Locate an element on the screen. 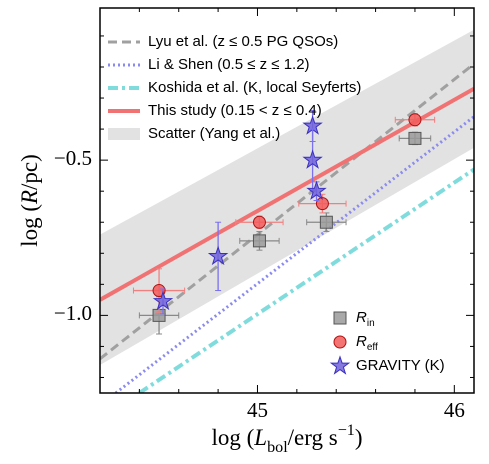 The height and width of the screenshot is (464, 489). legend-label: Reff is located at coordinates (367, 343).